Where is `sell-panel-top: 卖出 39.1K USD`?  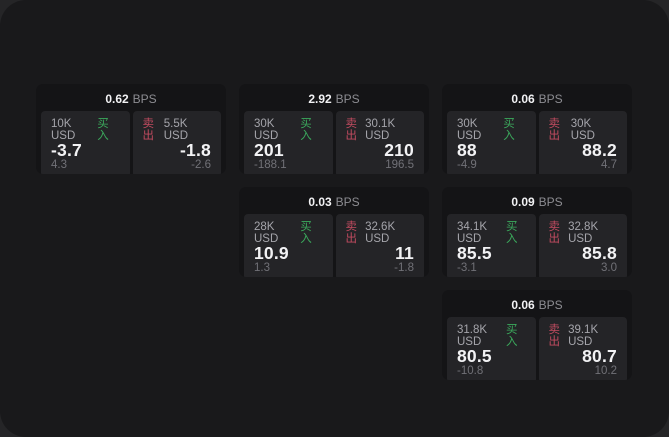
sell-panel-top: 卖出 39.1K USD is located at coordinates (583, 336).